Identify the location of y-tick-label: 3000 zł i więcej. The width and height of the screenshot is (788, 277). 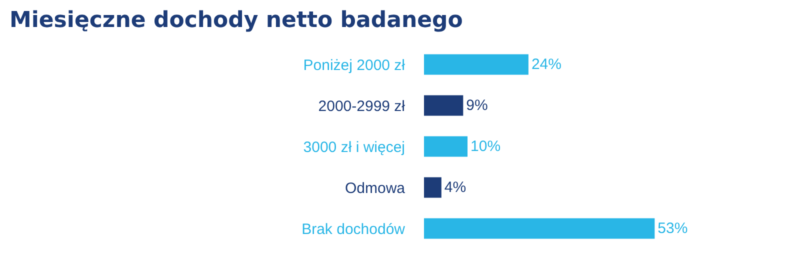
(354, 147).